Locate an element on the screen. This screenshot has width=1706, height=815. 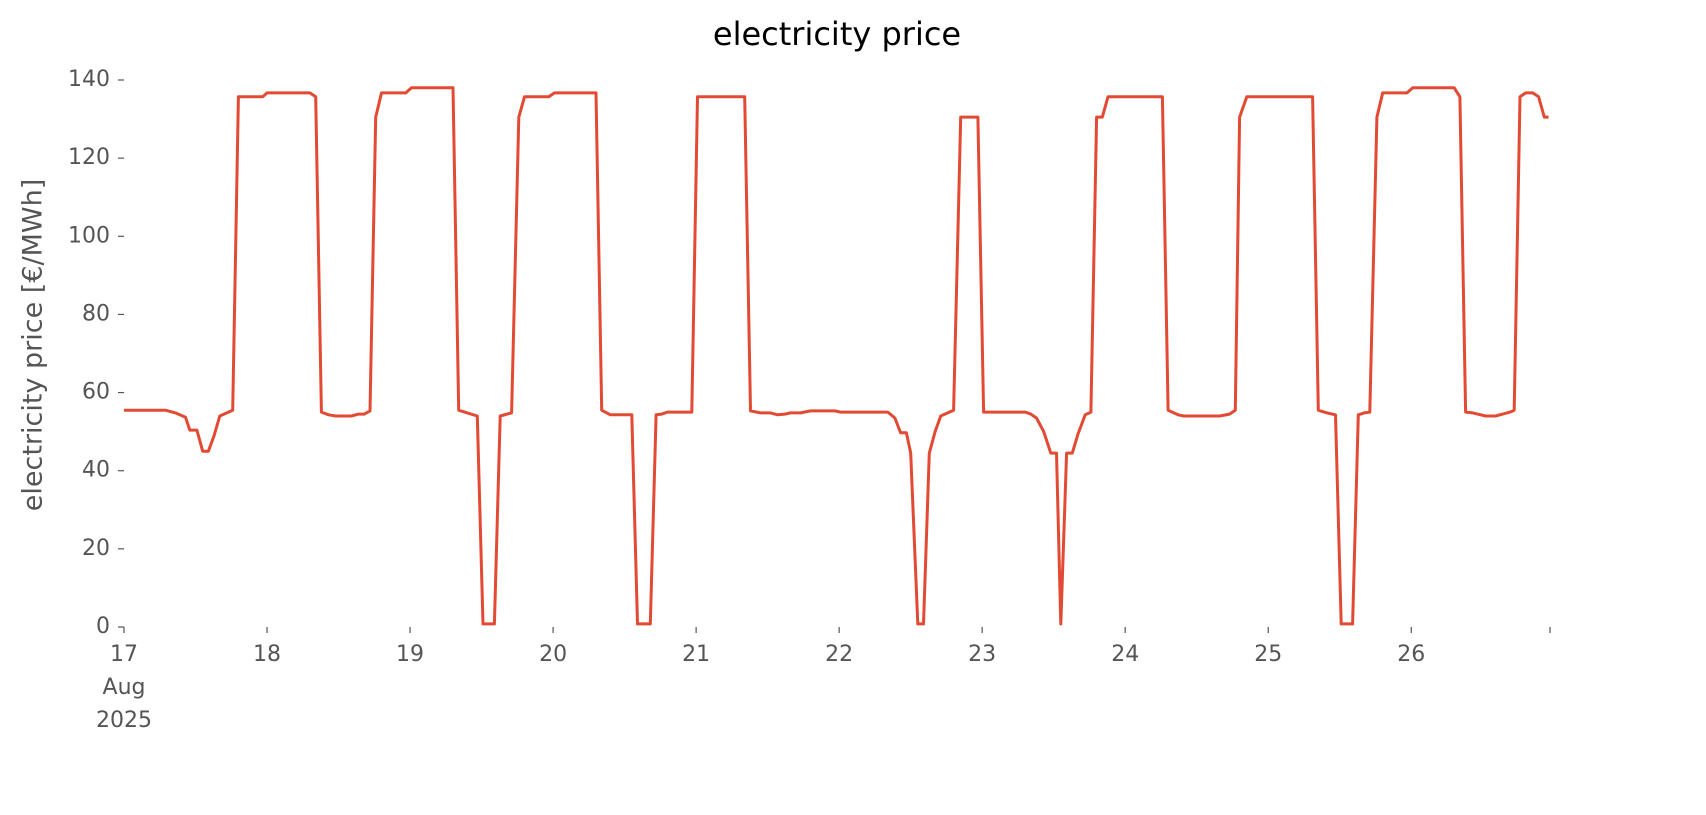
y-tick-label: 60 is located at coordinates (96, 392).